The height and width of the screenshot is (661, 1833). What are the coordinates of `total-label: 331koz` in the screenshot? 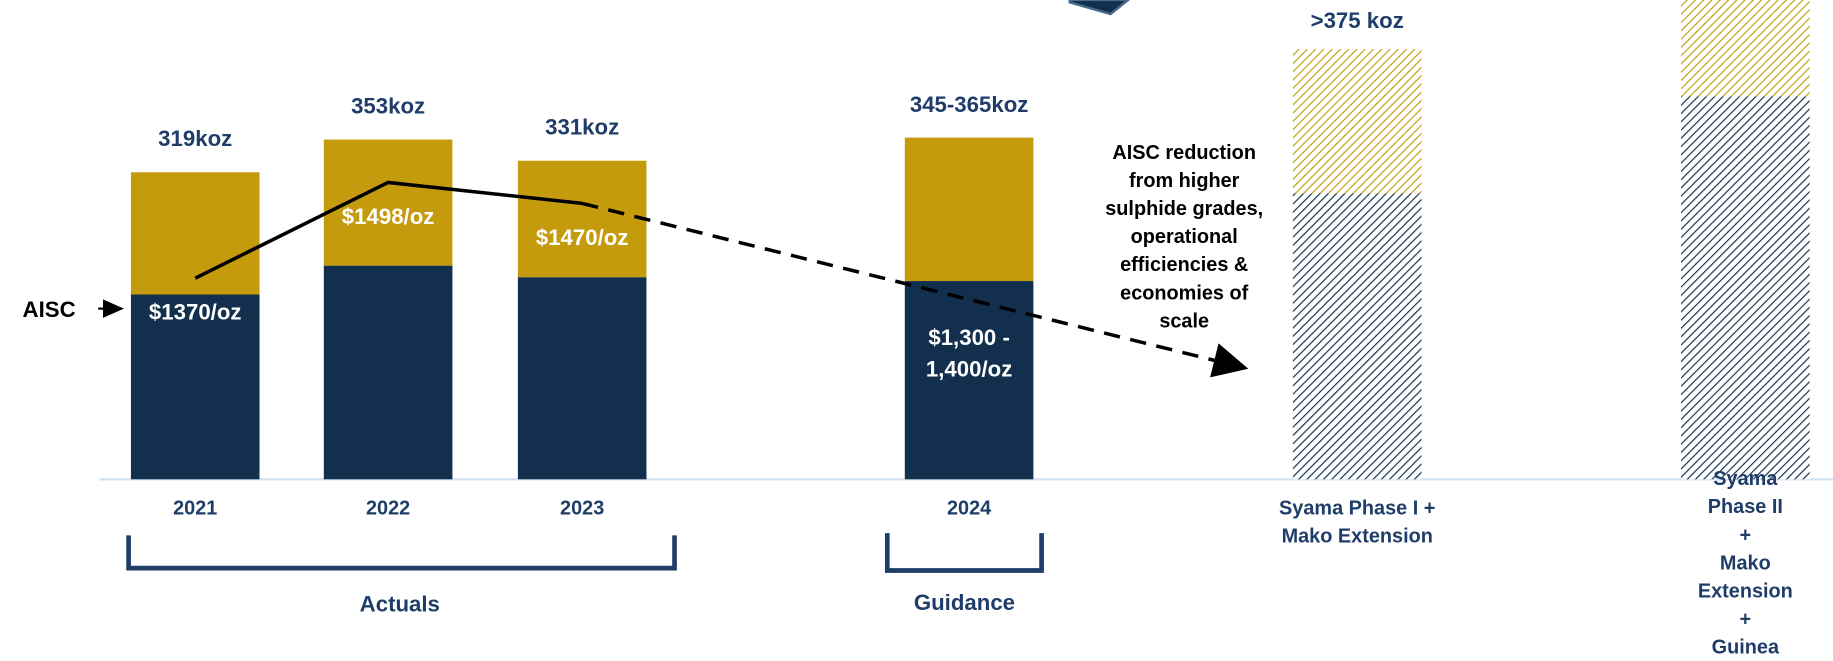 It's located at (582, 128).